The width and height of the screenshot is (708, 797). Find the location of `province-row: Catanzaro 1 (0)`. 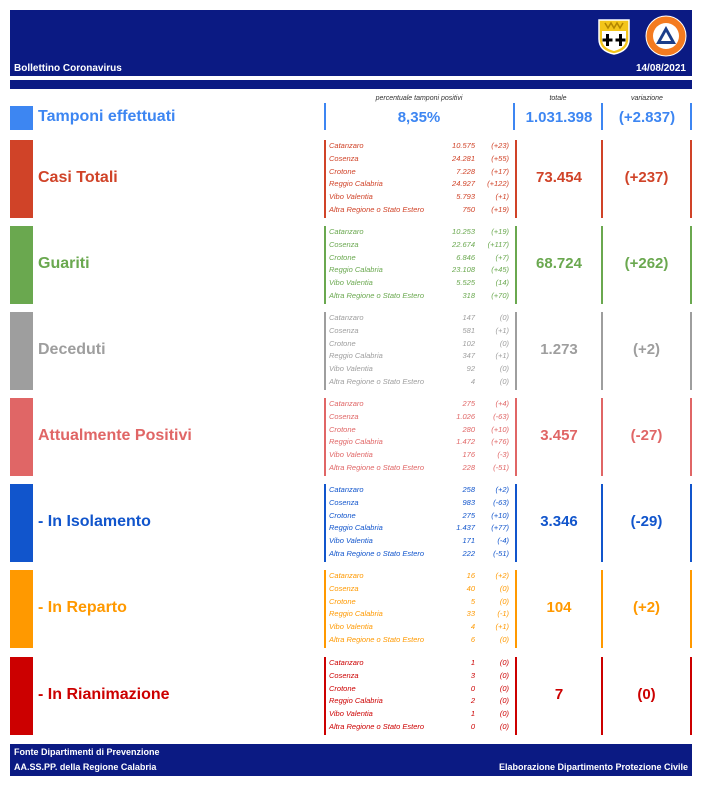

province-row: Catanzaro 1 (0) is located at coordinates (419, 663).